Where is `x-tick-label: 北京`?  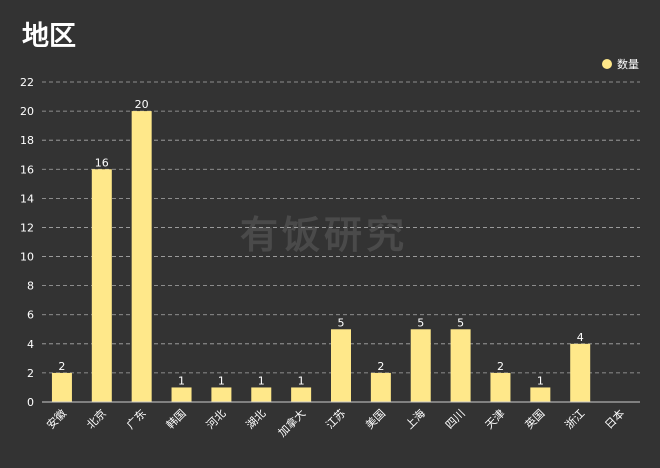 x-tick-label: 北京 is located at coordinates (95, 418).